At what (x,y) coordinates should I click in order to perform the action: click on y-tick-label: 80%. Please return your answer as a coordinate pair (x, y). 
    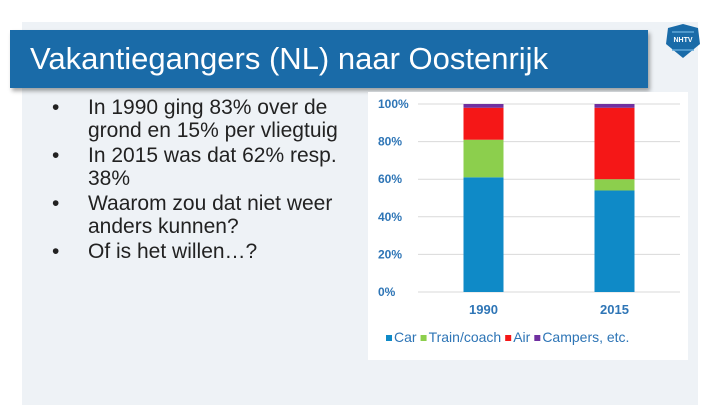
    Looking at the image, I should click on (390, 142).